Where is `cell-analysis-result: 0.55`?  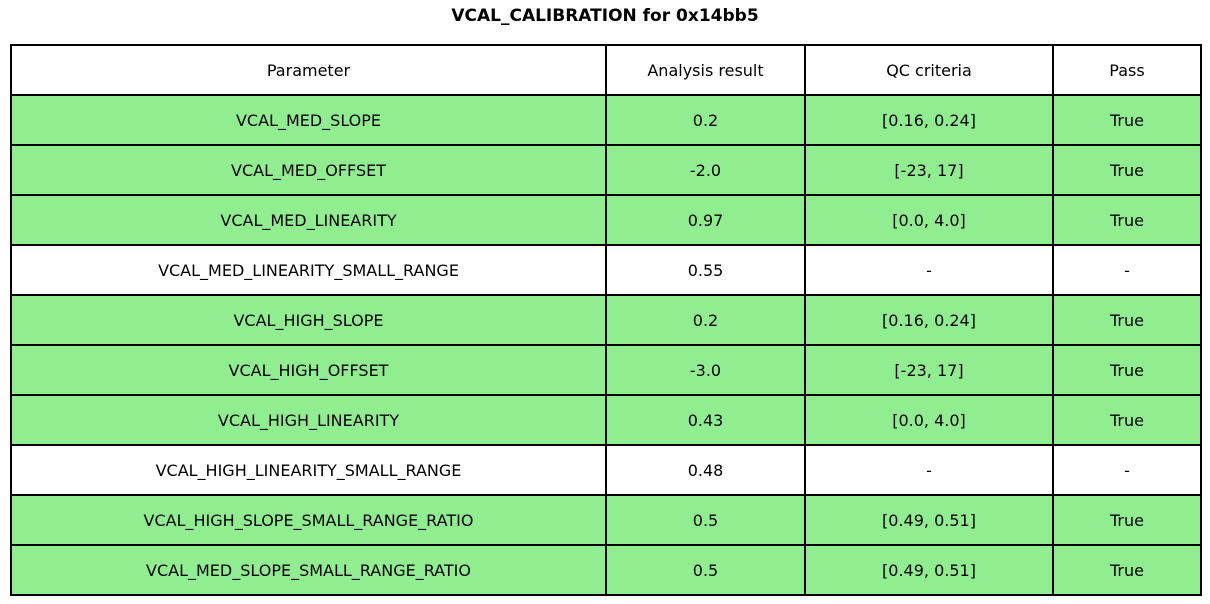 cell-analysis-result: 0.55 is located at coordinates (705, 270).